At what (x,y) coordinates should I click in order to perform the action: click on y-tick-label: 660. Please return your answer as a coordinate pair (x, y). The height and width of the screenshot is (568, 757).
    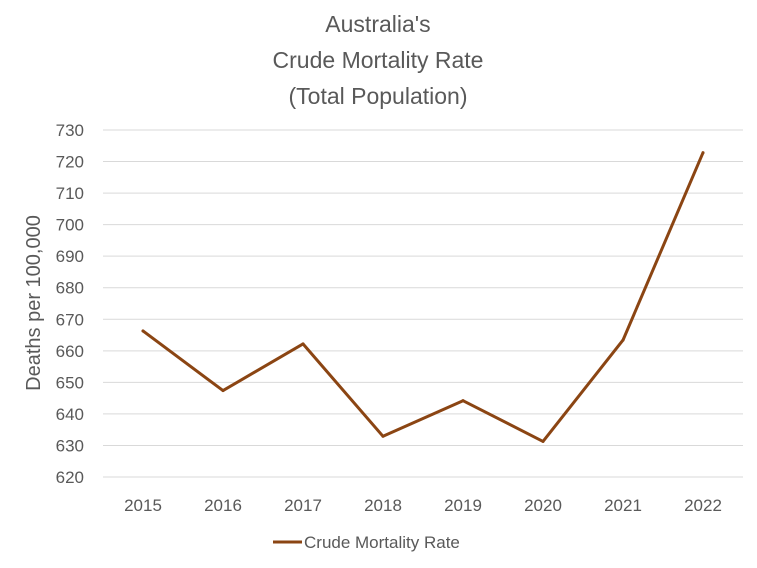
    Looking at the image, I should click on (70, 351).